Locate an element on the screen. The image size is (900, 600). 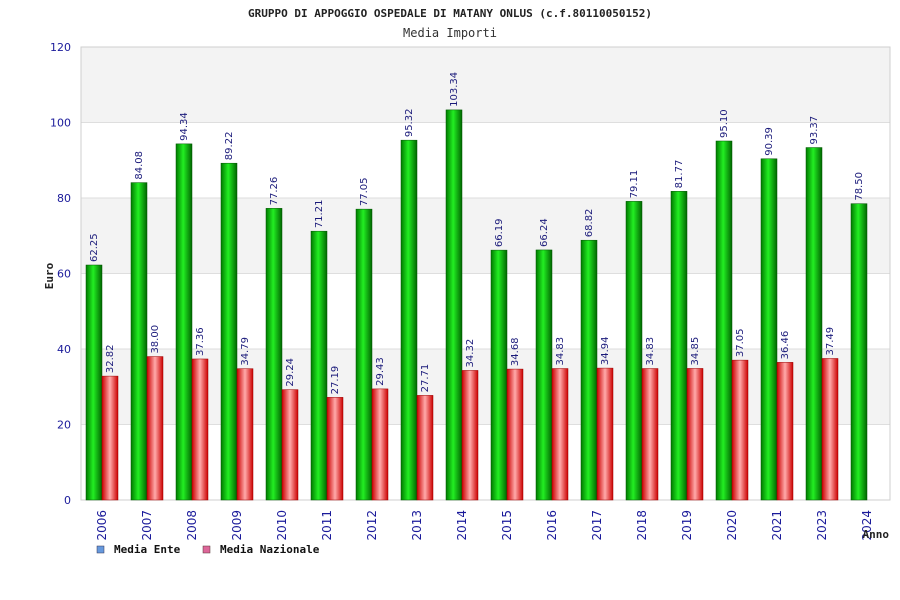
bar-media-nazionale-2016 is located at coordinates (560, 434).